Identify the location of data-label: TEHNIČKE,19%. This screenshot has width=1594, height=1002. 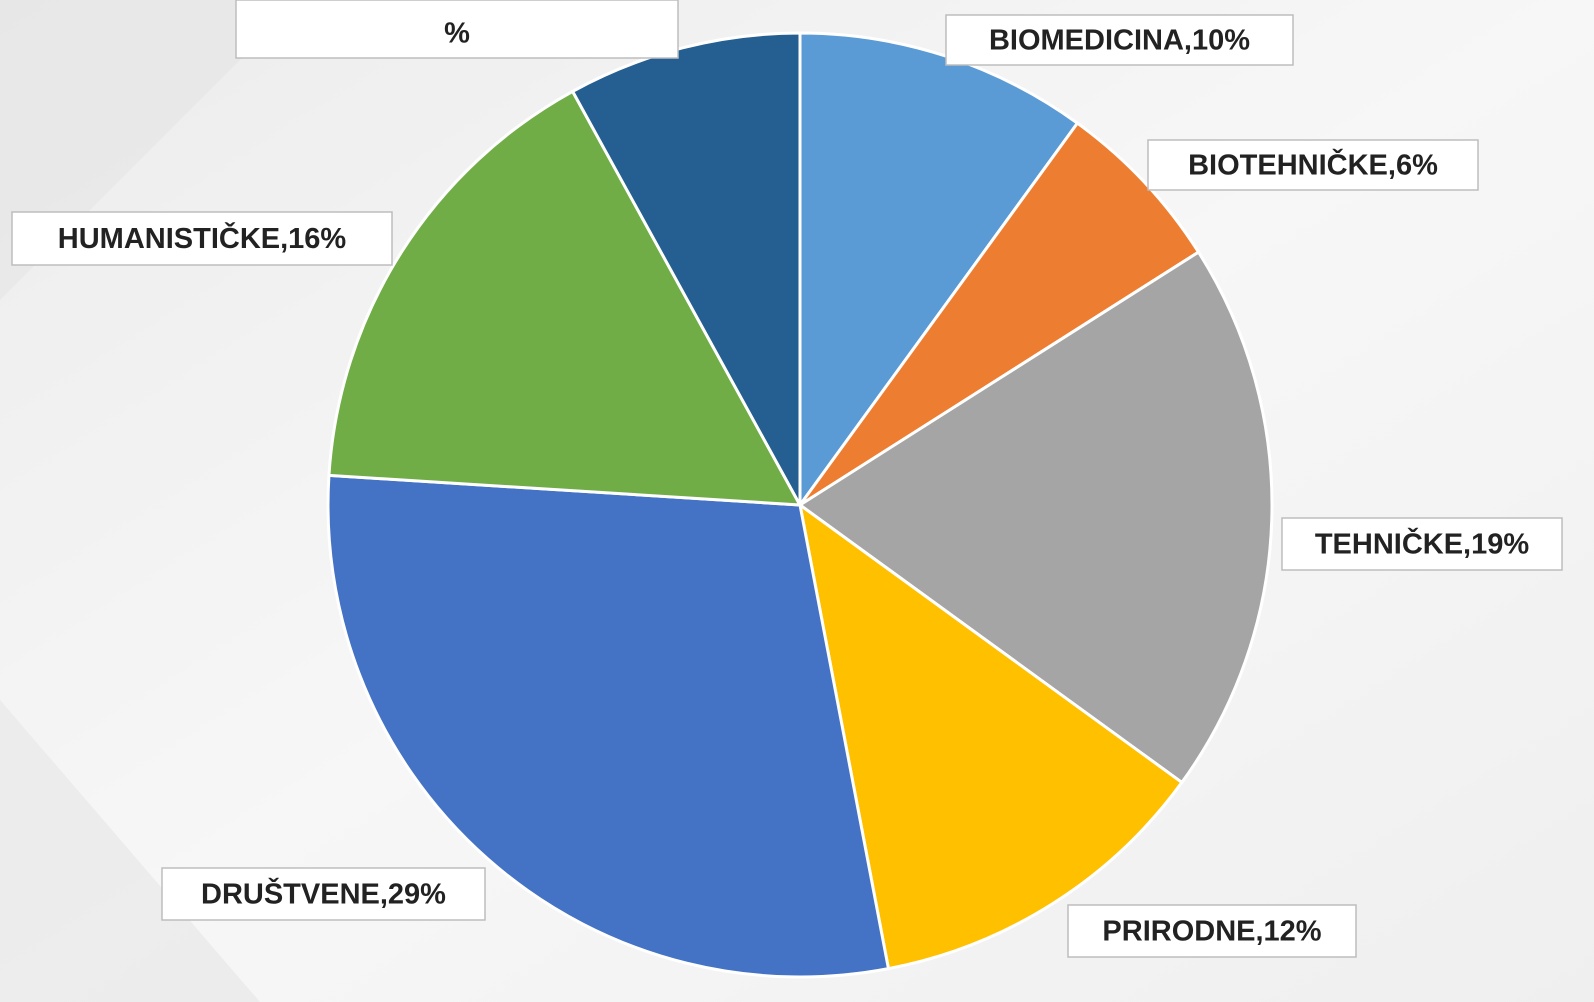
(1422, 544).